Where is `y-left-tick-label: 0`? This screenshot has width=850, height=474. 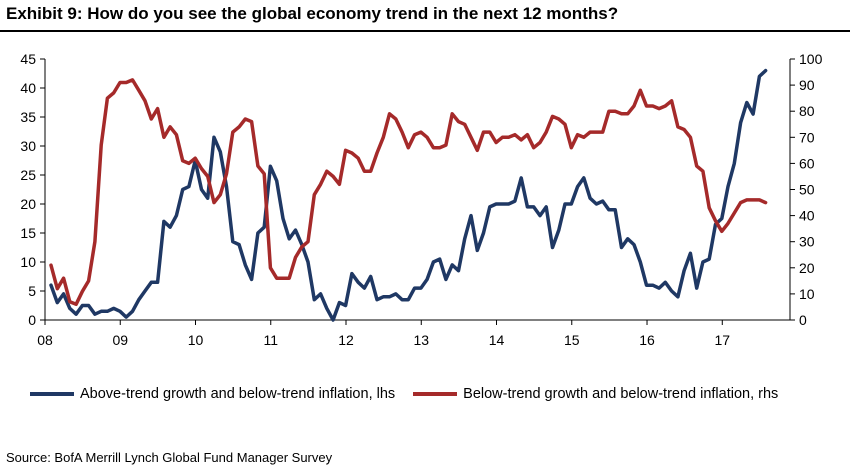 y-left-tick-label: 0 is located at coordinates (32, 320).